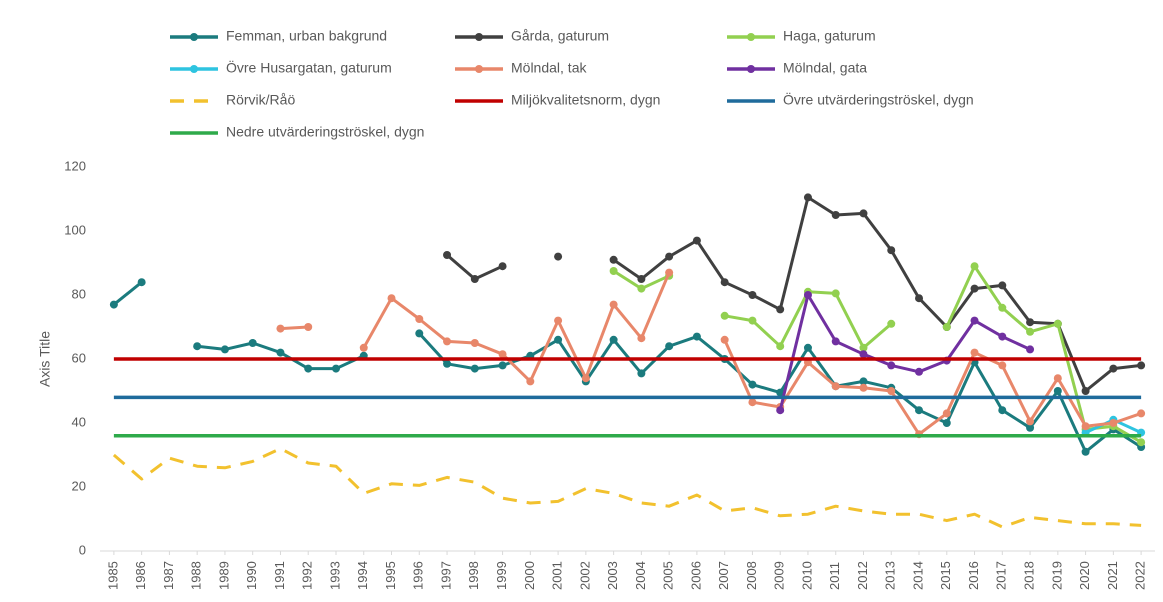 This screenshot has height=602, width=1163. I want to click on y-axis-title: Axis Title, so click(45, 359).